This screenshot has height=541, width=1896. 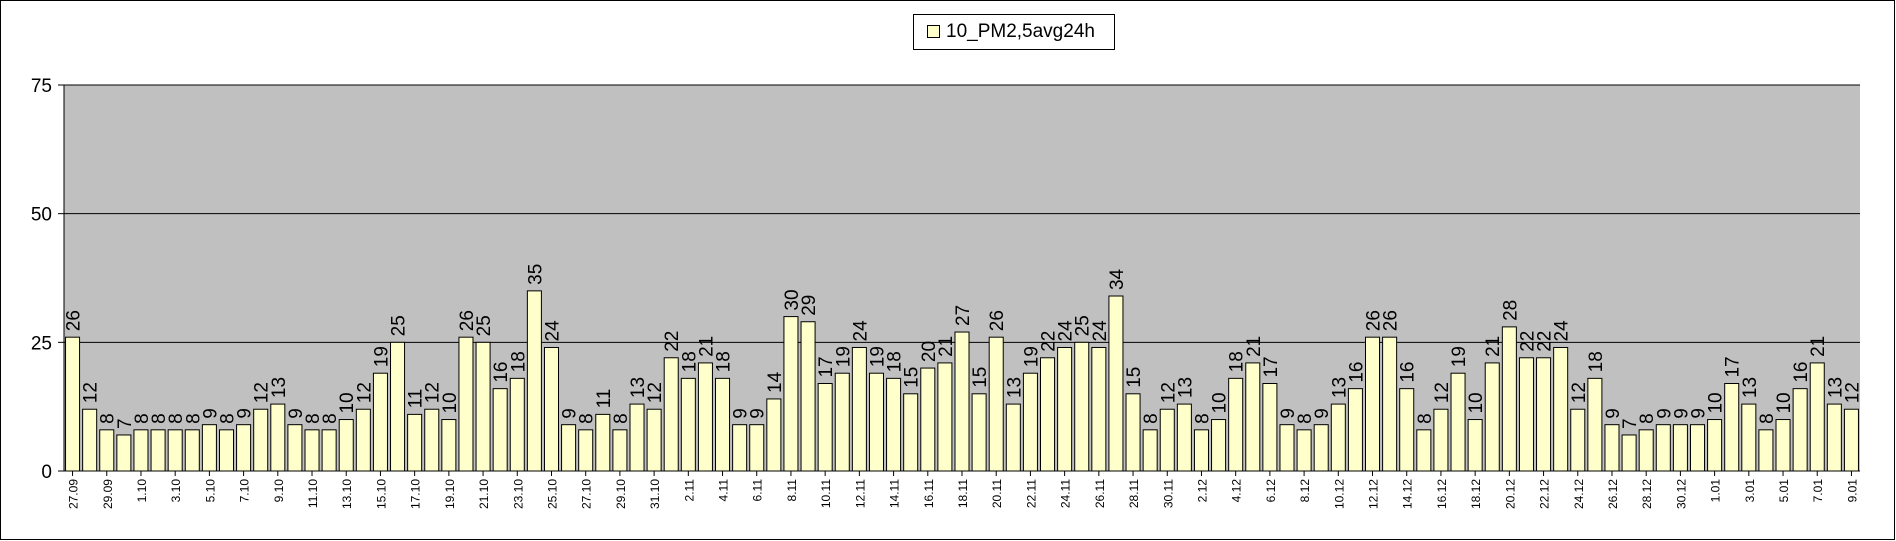 What do you see at coordinates (1476, 402) in the screenshot?
I see `data-label: 10` at bounding box center [1476, 402].